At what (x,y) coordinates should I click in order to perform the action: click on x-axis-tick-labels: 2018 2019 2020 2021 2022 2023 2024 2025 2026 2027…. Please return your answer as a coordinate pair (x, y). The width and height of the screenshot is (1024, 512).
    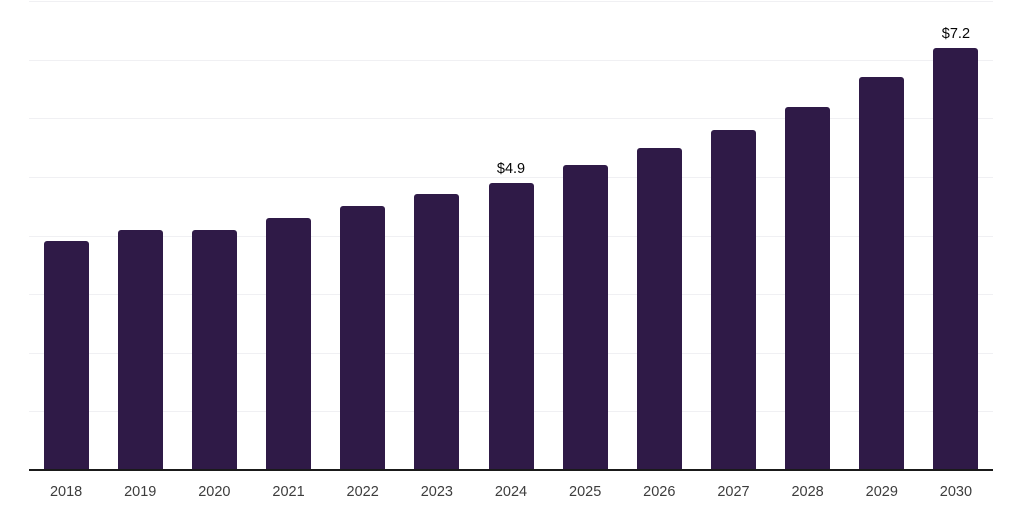
    Looking at the image, I should click on (511, 494).